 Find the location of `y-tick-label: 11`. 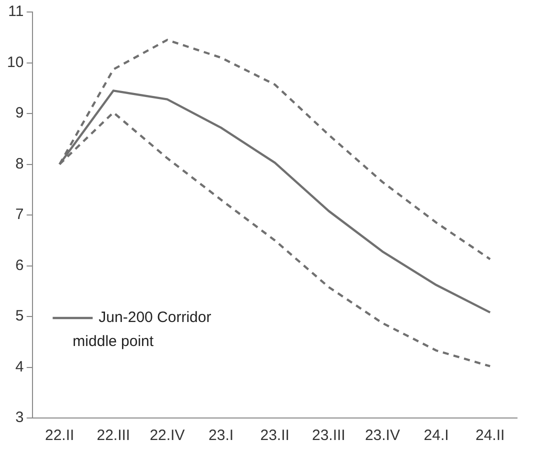

y-tick-label: 11 is located at coordinates (16, 11).